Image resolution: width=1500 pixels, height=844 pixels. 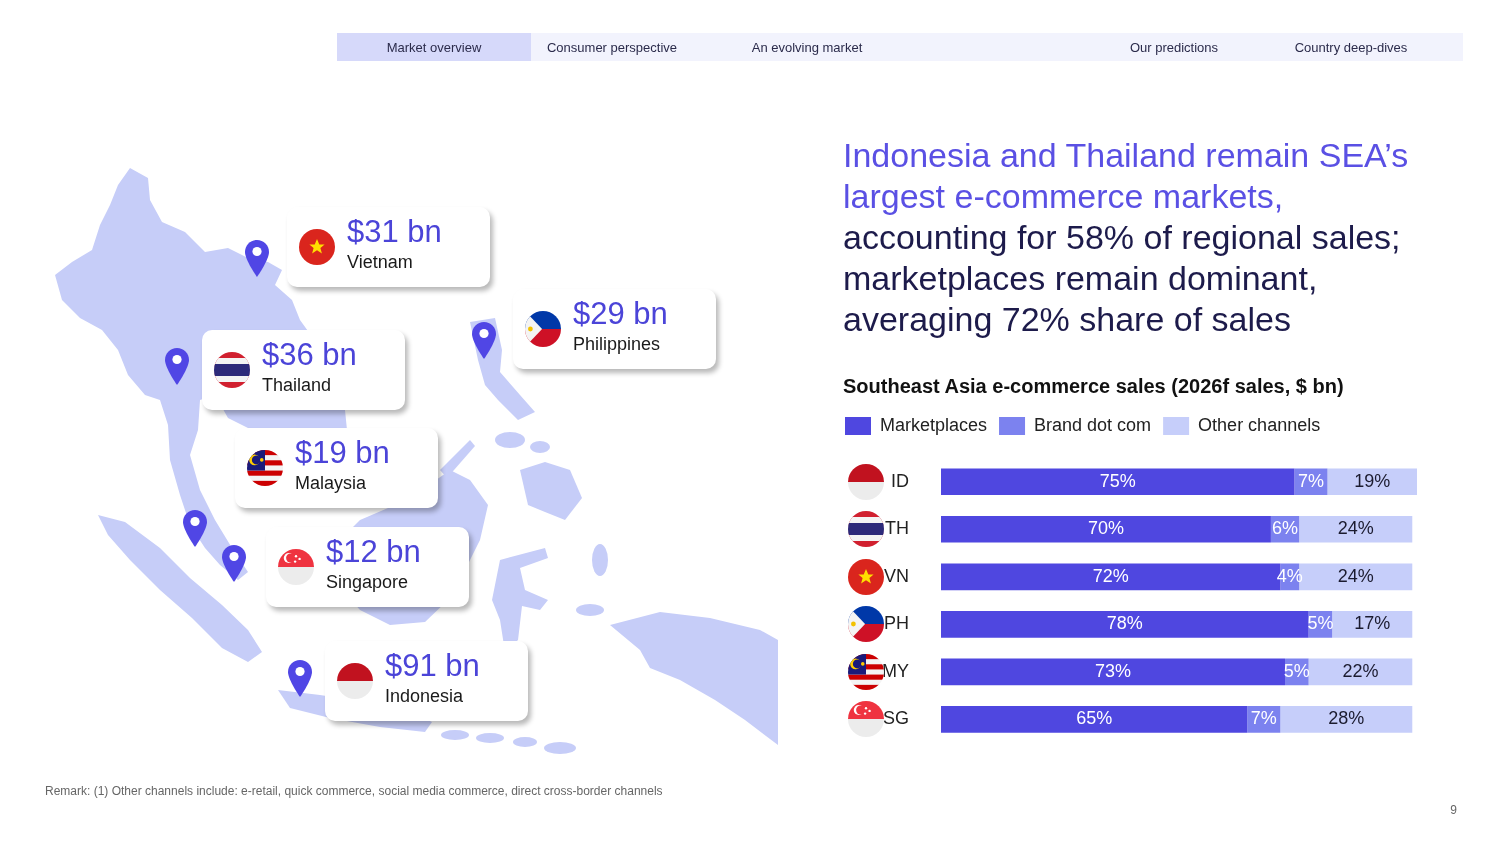 What do you see at coordinates (1453, 810) in the screenshot?
I see `text: 9` at bounding box center [1453, 810].